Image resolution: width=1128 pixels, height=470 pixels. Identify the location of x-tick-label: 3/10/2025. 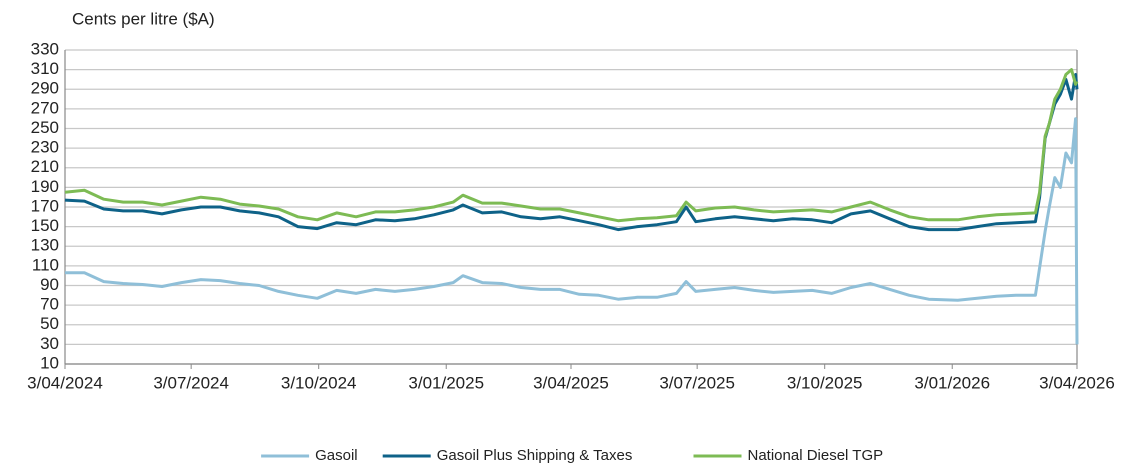
(825, 382).